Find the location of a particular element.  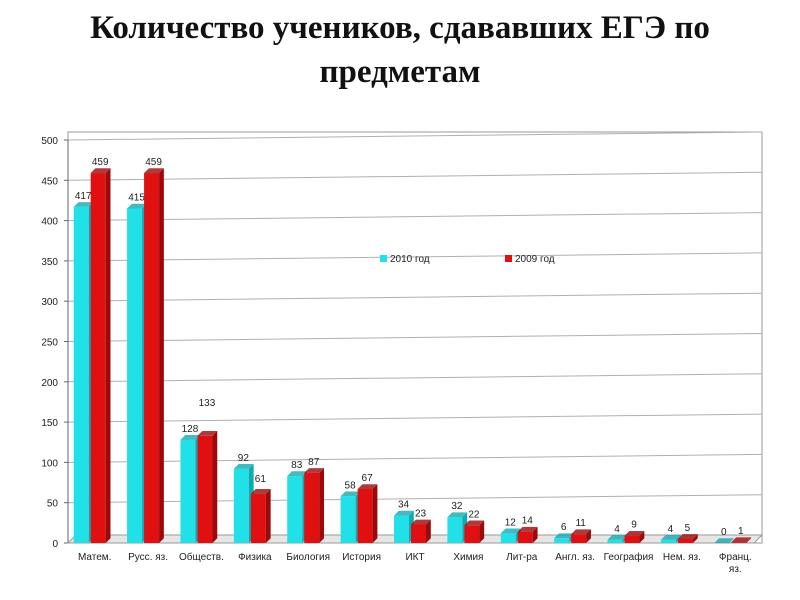

data-label: 34 is located at coordinates (404, 505).